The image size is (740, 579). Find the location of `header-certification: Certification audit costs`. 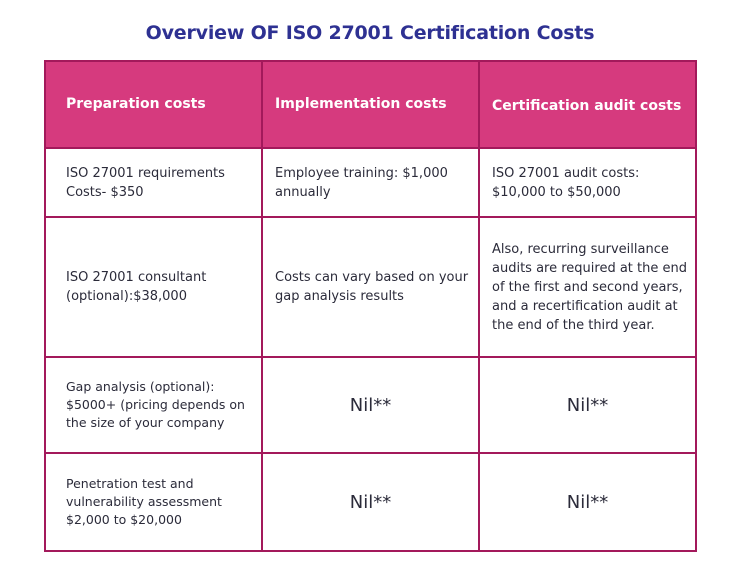

header-certification: Certification audit costs is located at coordinates (587, 104).